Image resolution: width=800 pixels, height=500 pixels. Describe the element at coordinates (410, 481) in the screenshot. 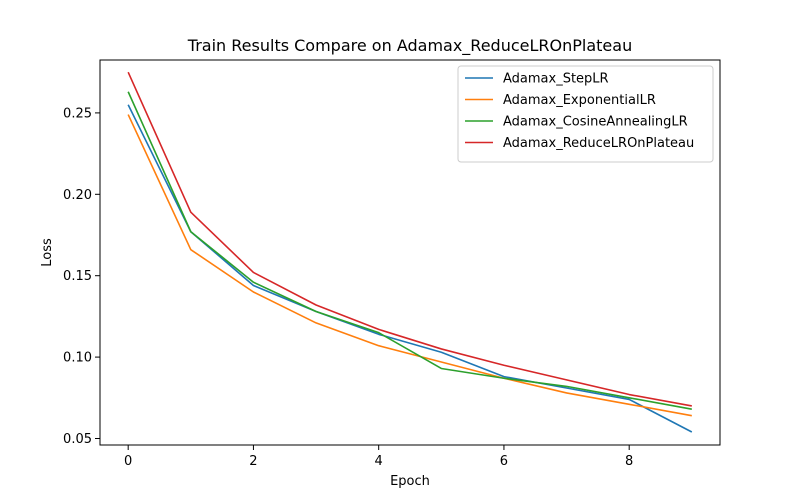

I see `x-axis-label: Epoch` at that location.